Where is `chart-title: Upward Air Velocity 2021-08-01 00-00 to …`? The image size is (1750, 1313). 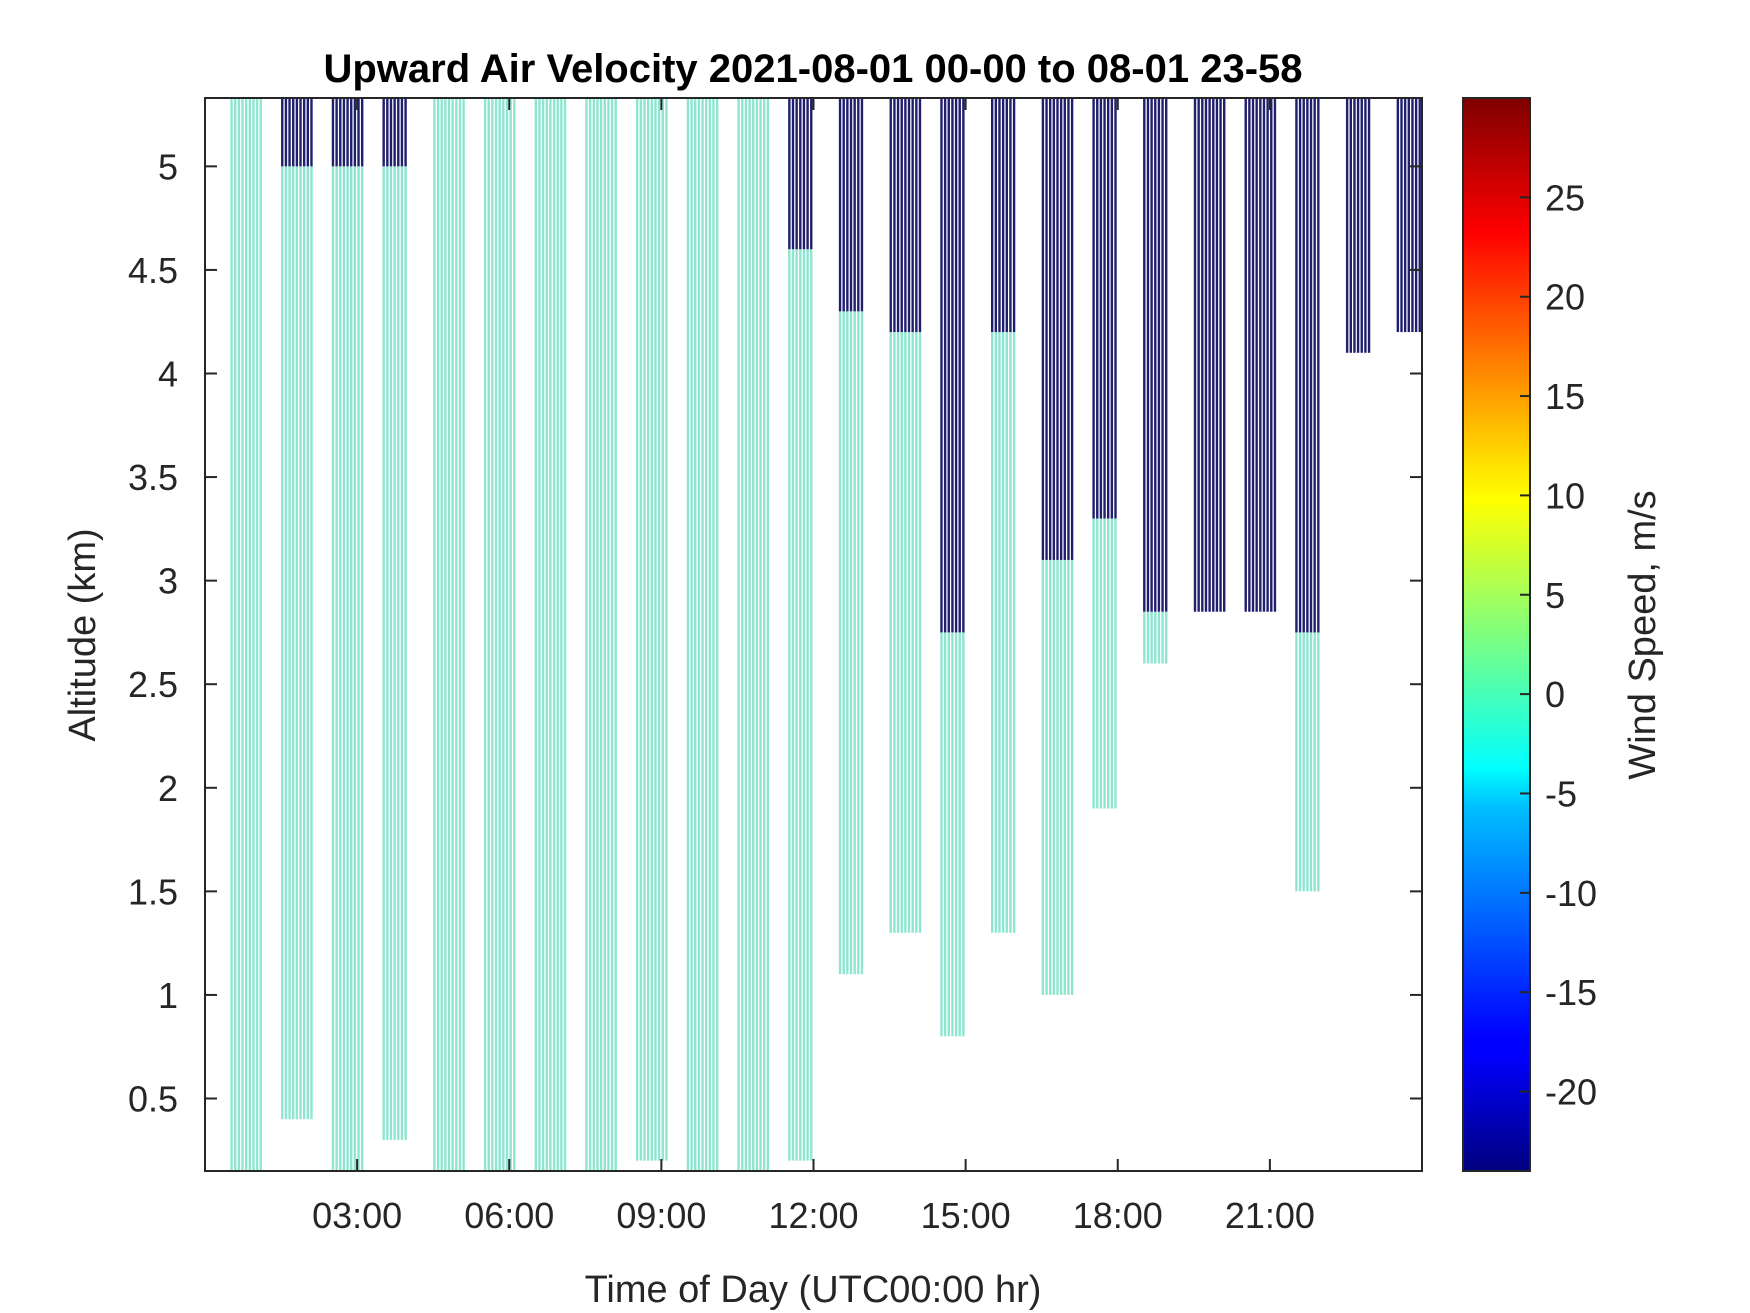 chart-title: Upward Air Velocity 2021-08-01 00-00 to … is located at coordinates (812, 69).